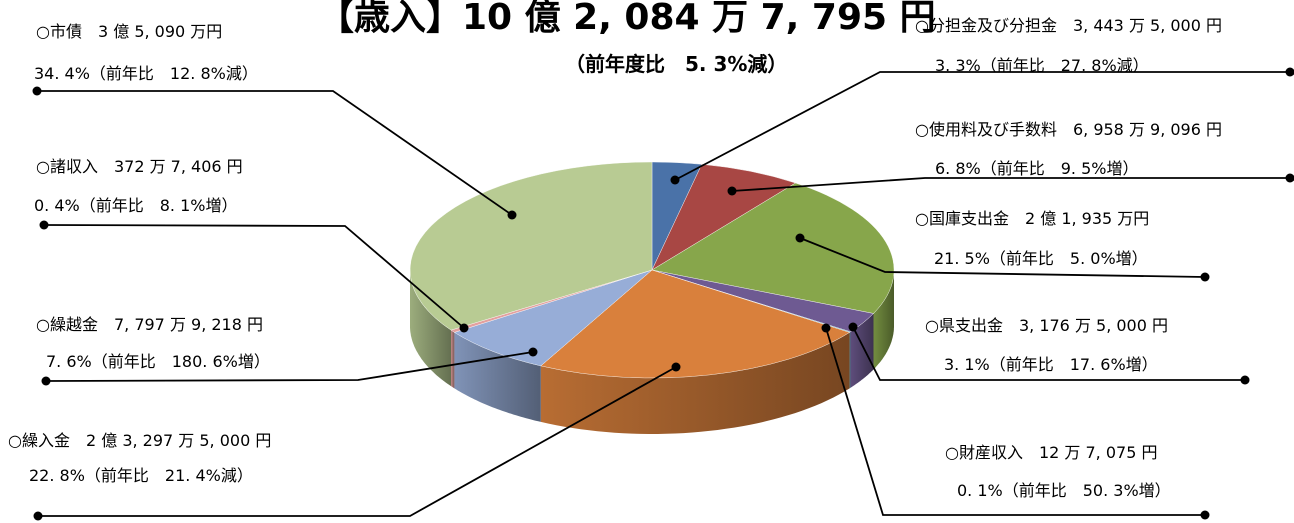 Image resolution: width=1294 pixels, height=523 pixels. I want to click on label-line1-buntan: ○分担金及び分担金 3, 443 万 5, 000 円, so click(1069, 25).